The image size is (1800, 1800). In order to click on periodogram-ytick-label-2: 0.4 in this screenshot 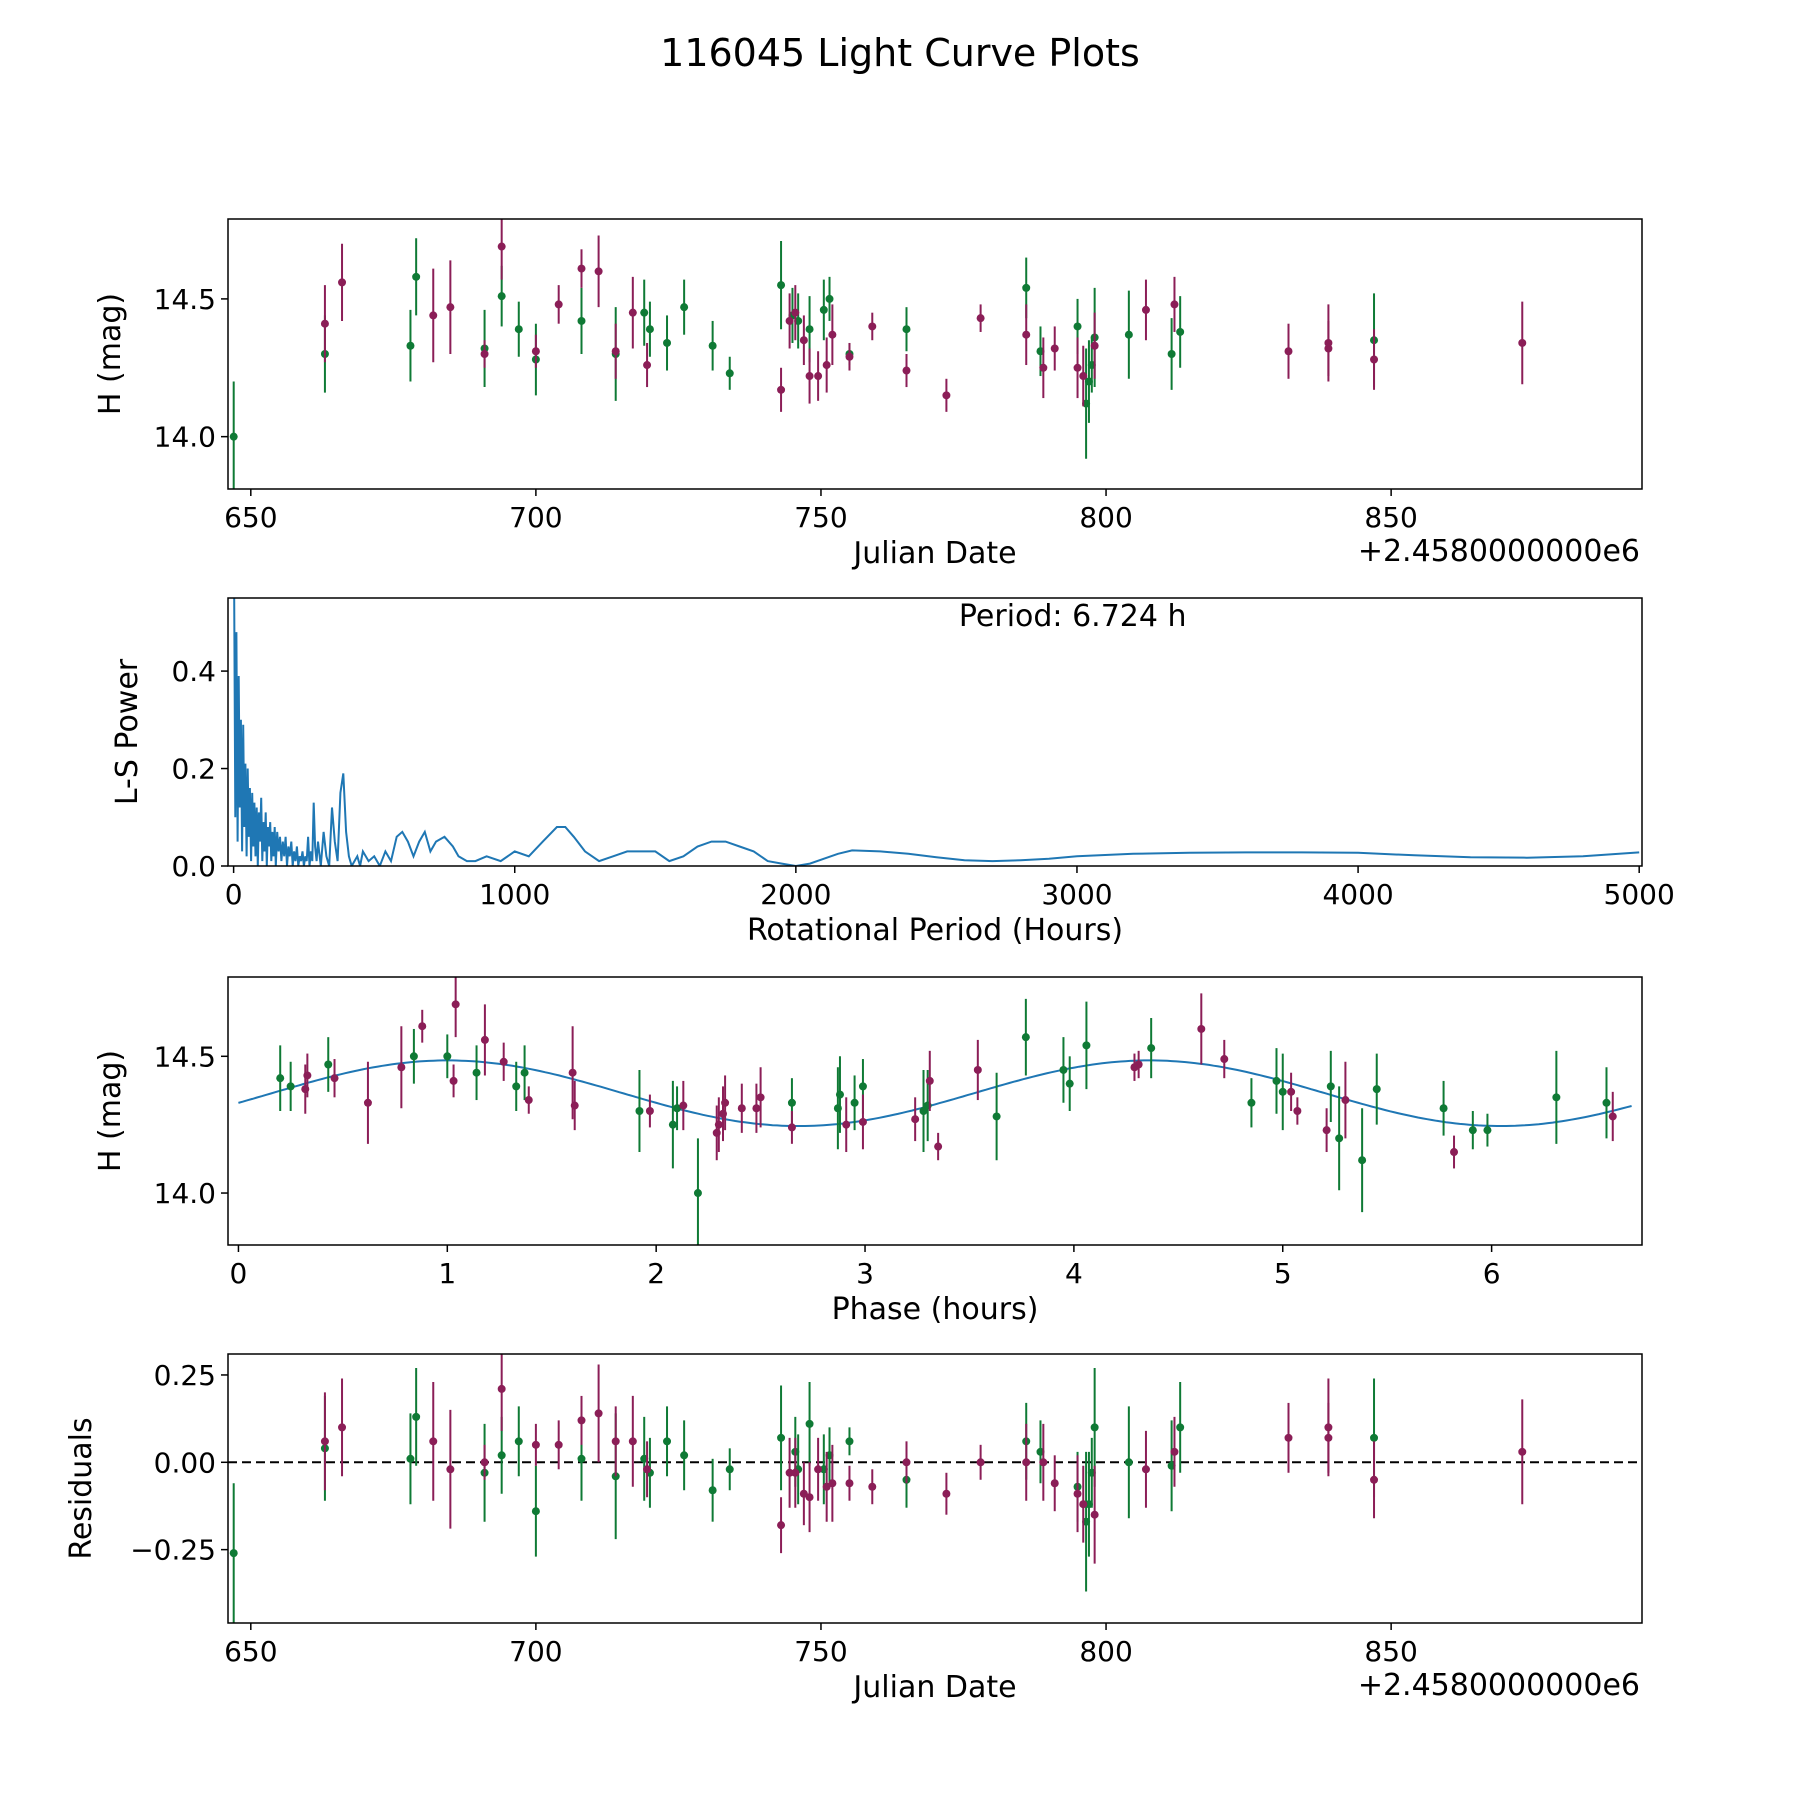, I will do `click(193, 671)`.